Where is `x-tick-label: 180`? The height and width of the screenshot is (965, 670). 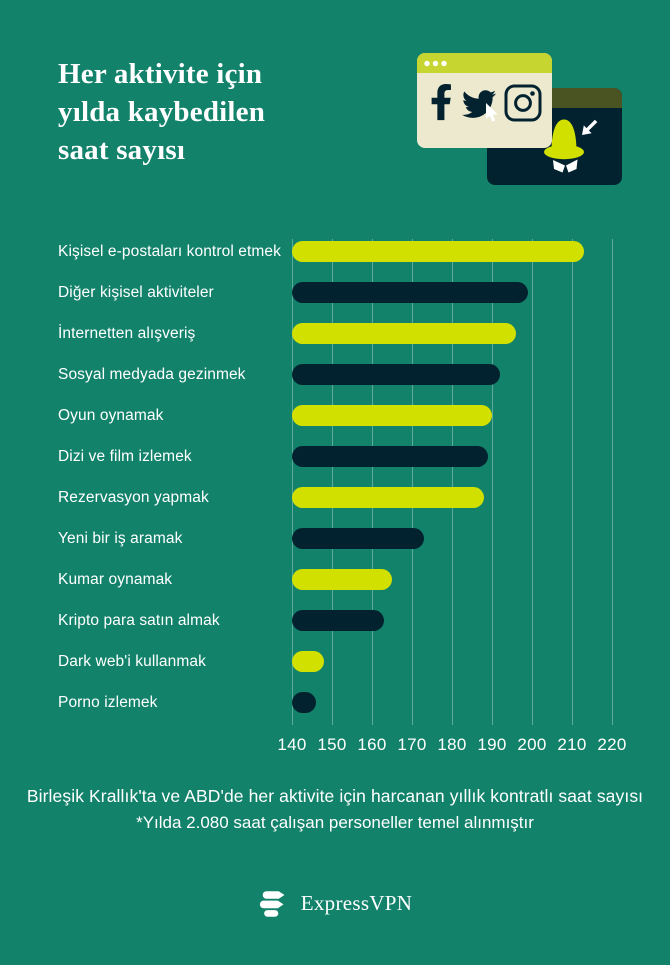 x-tick-label: 180 is located at coordinates (452, 744).